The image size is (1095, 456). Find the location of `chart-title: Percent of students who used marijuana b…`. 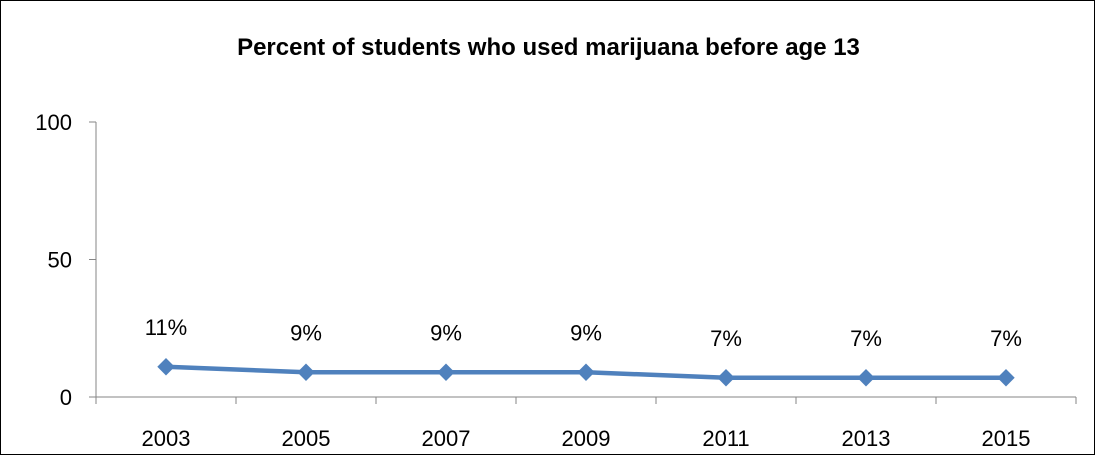

chart-title: Percent of students who used marijuana b… is located at coordinates (548, 47).